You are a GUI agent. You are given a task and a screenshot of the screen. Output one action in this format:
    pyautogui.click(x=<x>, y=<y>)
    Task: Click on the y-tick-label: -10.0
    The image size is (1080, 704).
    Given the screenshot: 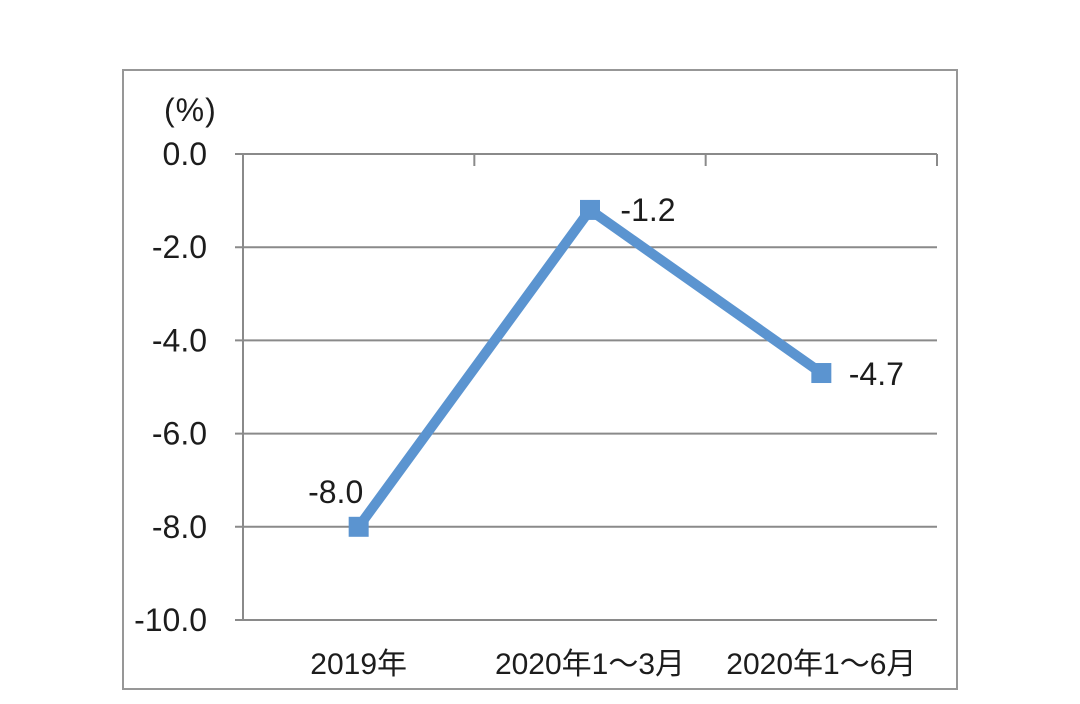 What is the action you would take?
    pyautogui.click(x=170, y=620)
    